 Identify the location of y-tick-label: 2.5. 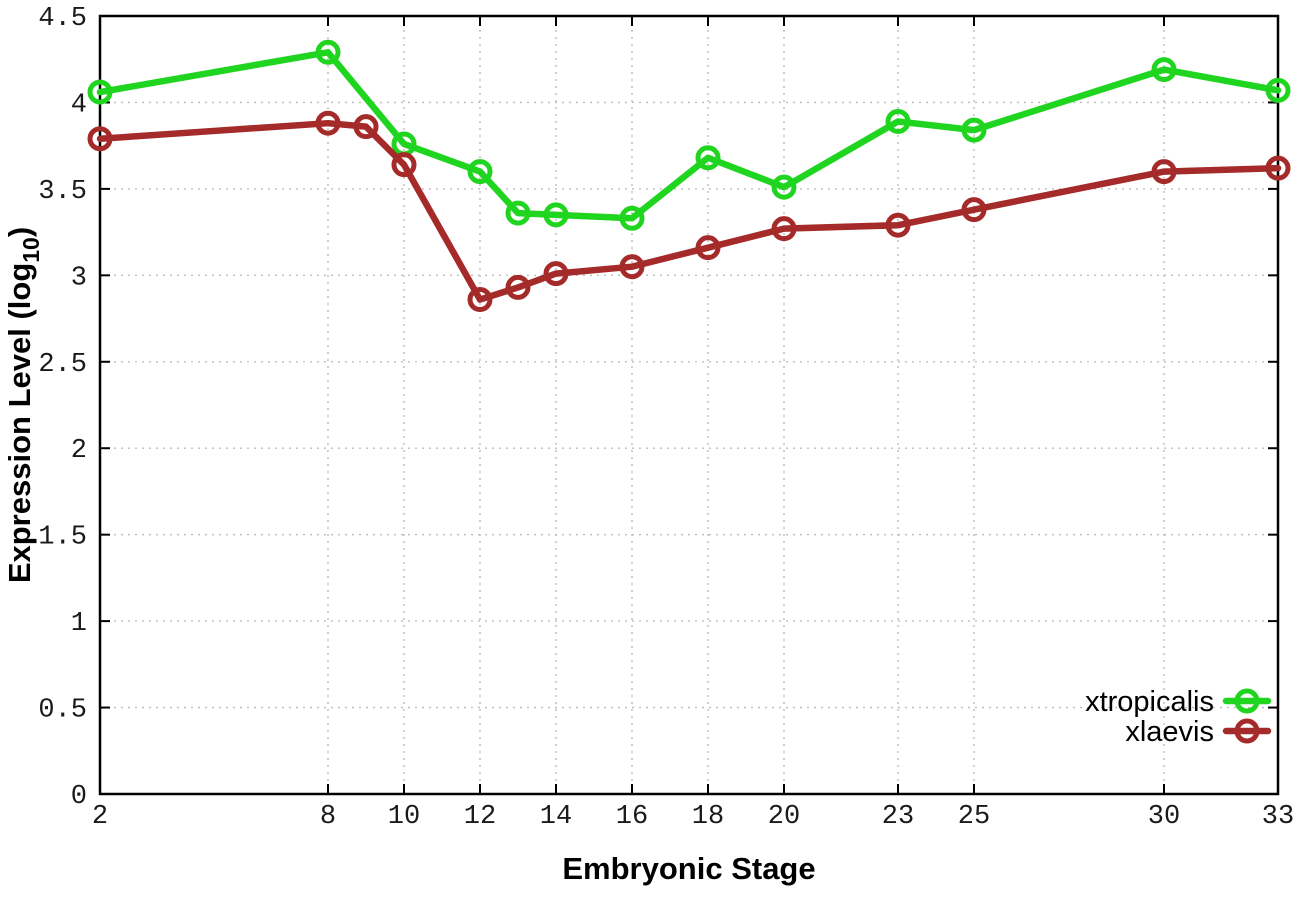
(62, 365).